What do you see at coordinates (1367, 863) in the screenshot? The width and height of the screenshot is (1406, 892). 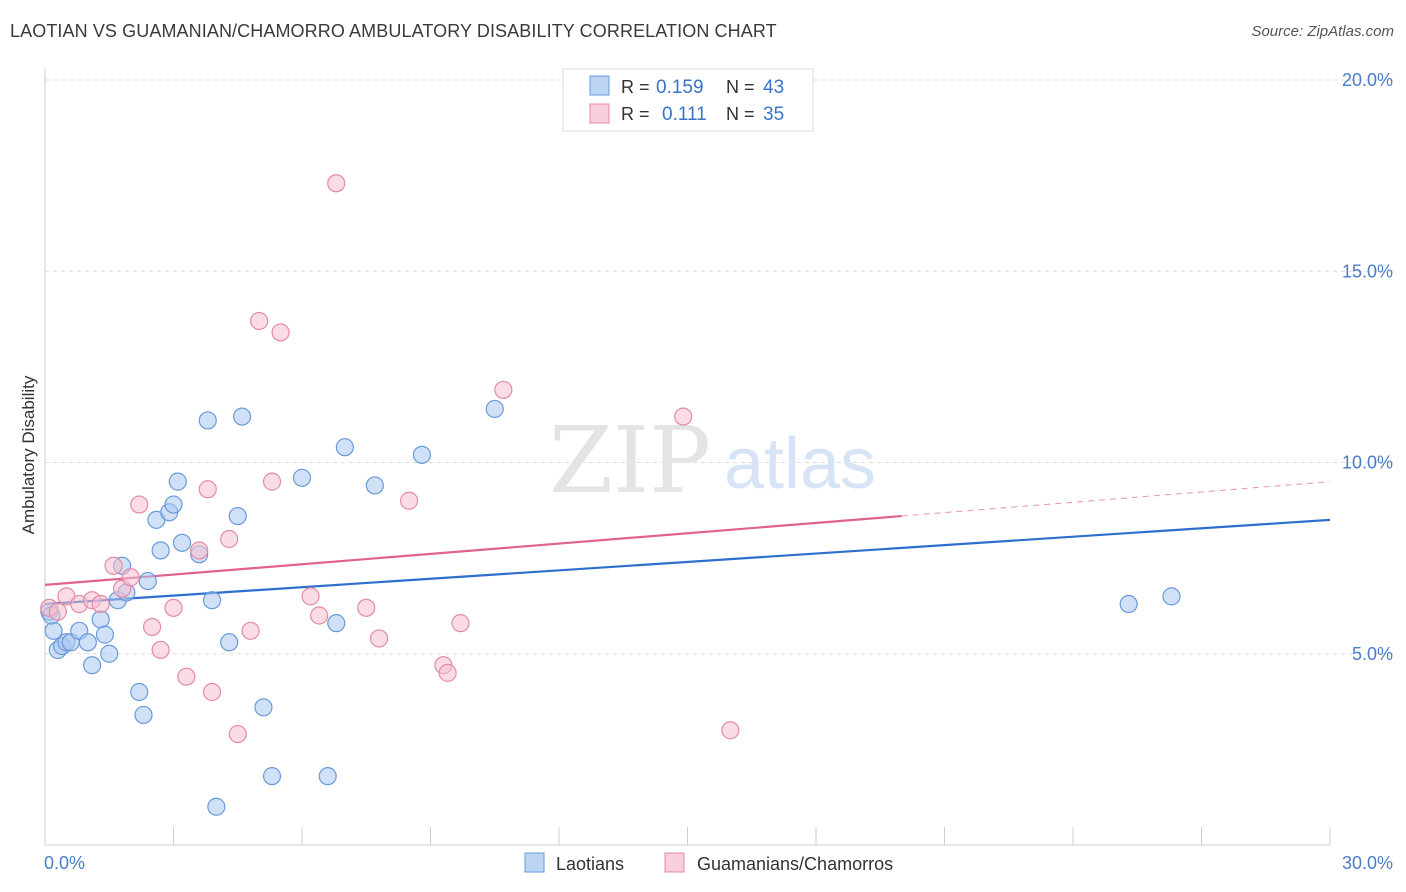 I see `x-tick-label: 30.0%` at bounding box center [1367, 863].